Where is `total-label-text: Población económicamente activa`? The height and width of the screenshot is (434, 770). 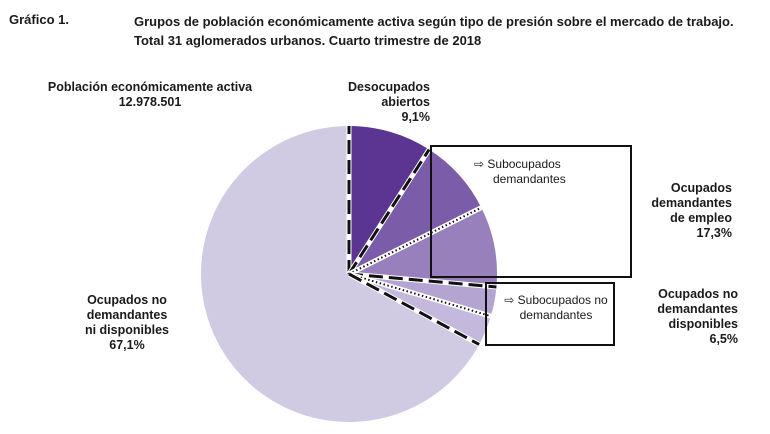
total-label-text: Población económicamente activa is located at coordinates (150, 87).